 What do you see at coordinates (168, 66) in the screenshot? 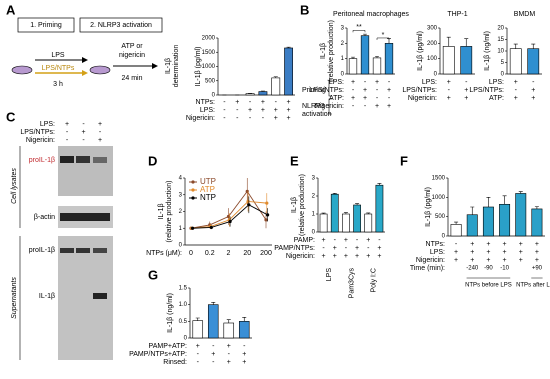
I see `readout-label: IL-1β` at bounding box center [168, 66].